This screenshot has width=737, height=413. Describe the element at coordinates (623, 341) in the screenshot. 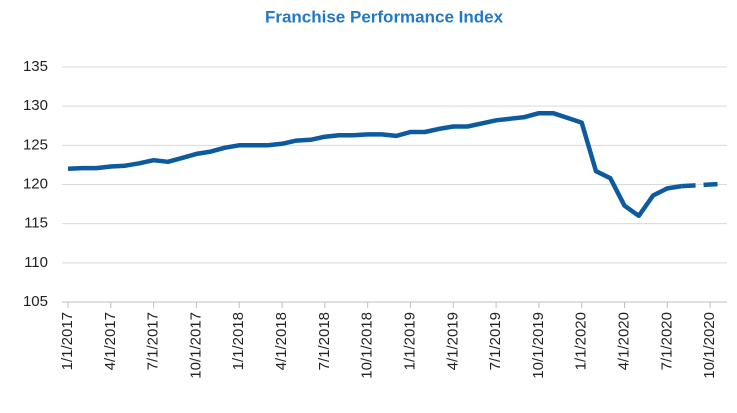

I see `x-tick-label: 4/1/2020` at that location.